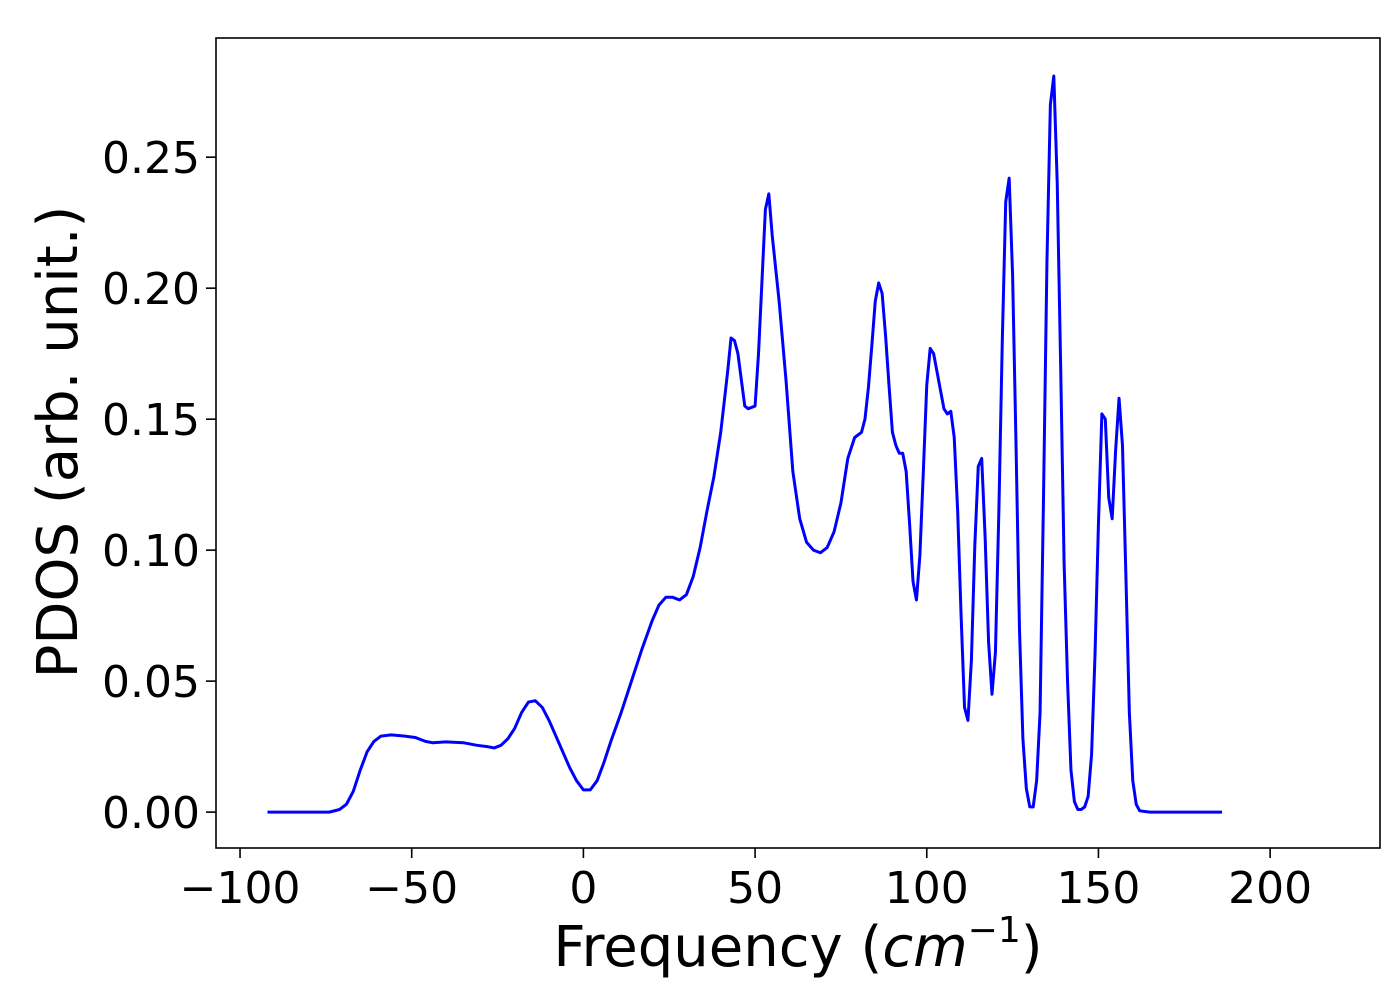 The image size is (1400, 1000). Describe the element at coordinates (159, 486) in the screenshot. I see `y-axis: 0.00 0.05 0.10 0.15 0.20 0.25` at that location.